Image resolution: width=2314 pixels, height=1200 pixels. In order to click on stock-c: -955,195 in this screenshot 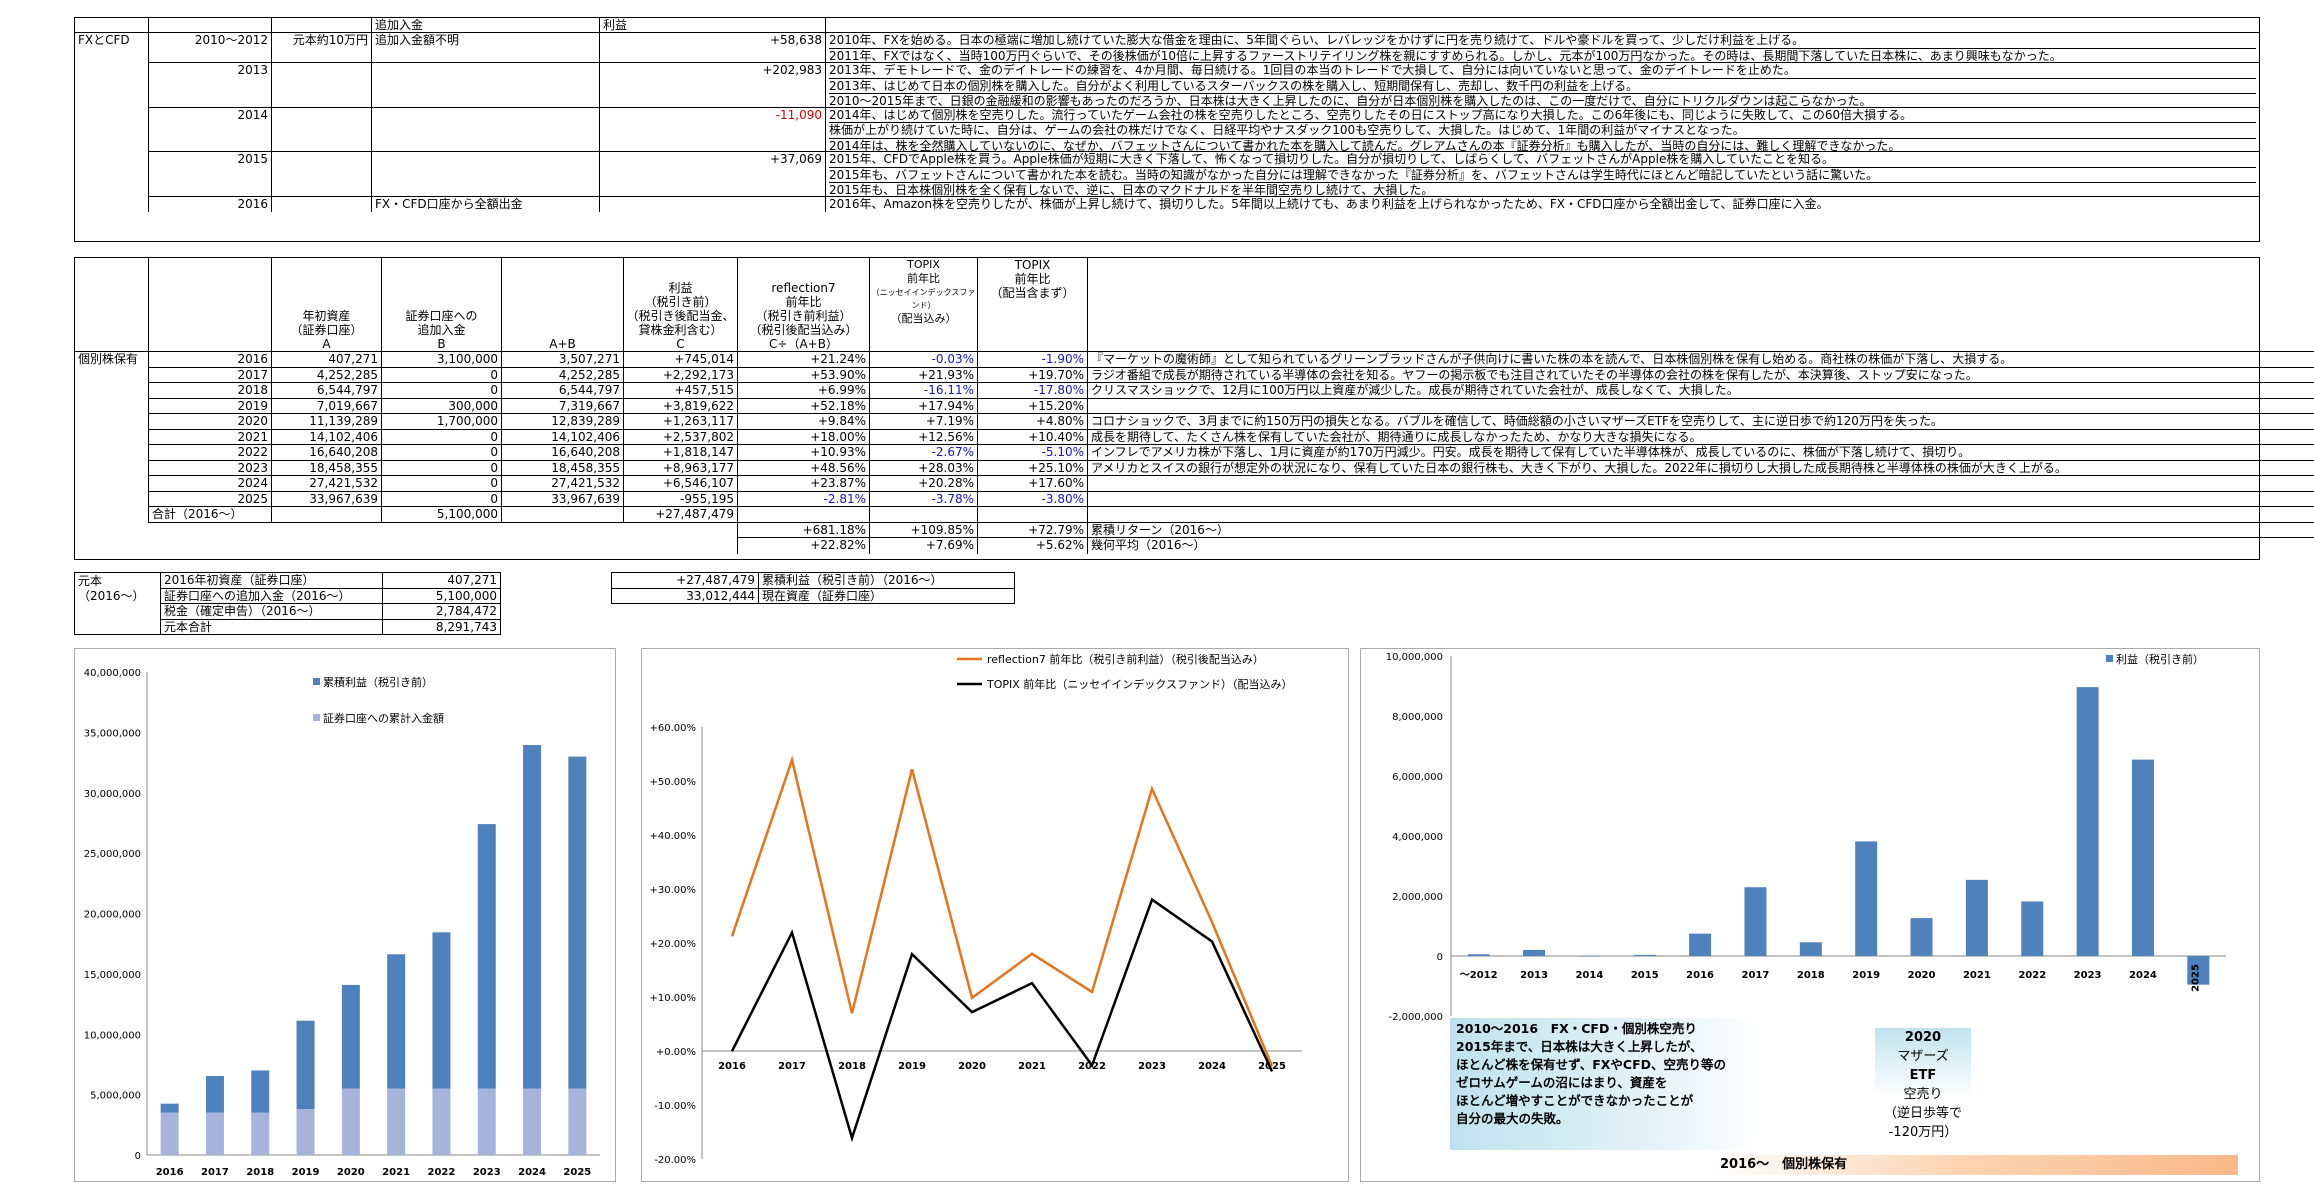, I will do `click(681, 499)`.